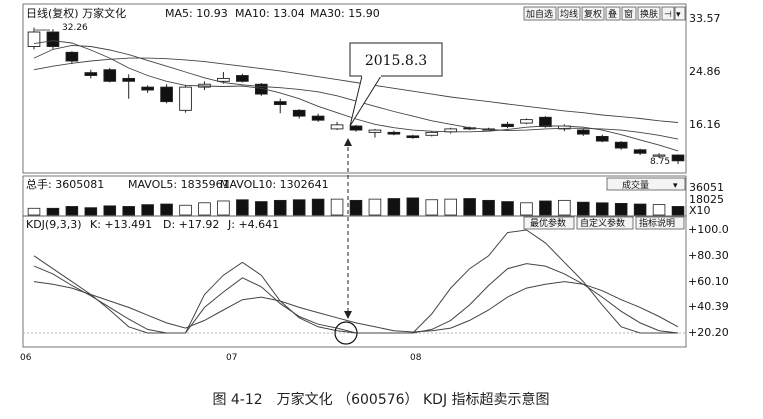 Image resolution: width=763 pixels, height=419 pixels. Describe the element at coordinates (179, 184) in the screenshot. I see `volume-header-mavol5: MAVOL5: 1835961` at that location.